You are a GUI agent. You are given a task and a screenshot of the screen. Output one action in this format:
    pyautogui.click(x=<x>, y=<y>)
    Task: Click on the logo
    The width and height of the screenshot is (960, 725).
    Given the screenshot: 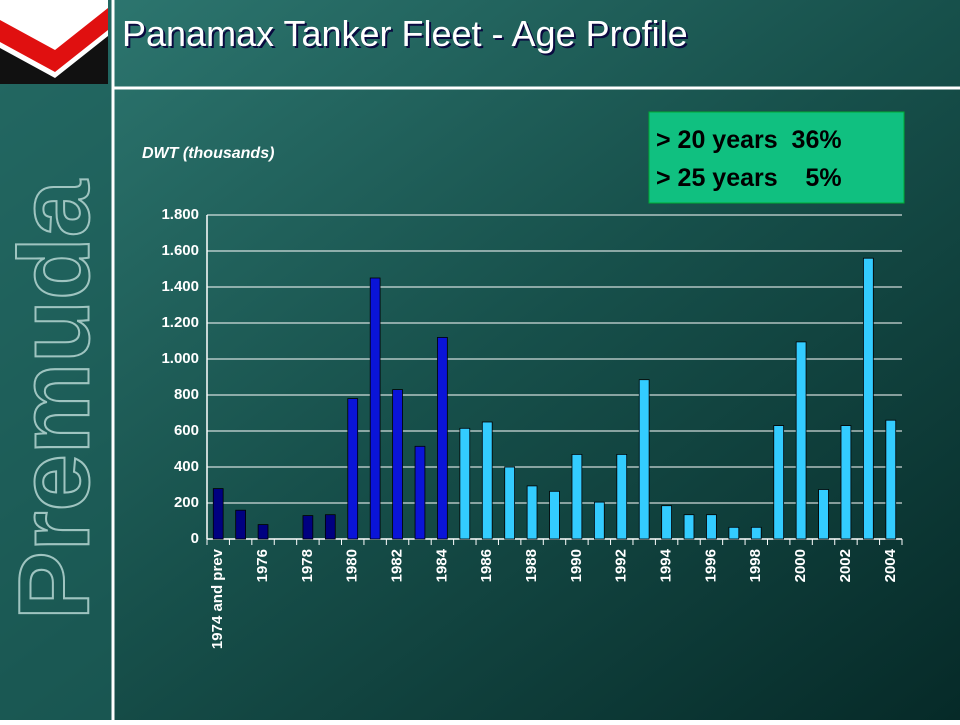 What is the action you would take?
    pyautogui.click(x=54, y=42)
    